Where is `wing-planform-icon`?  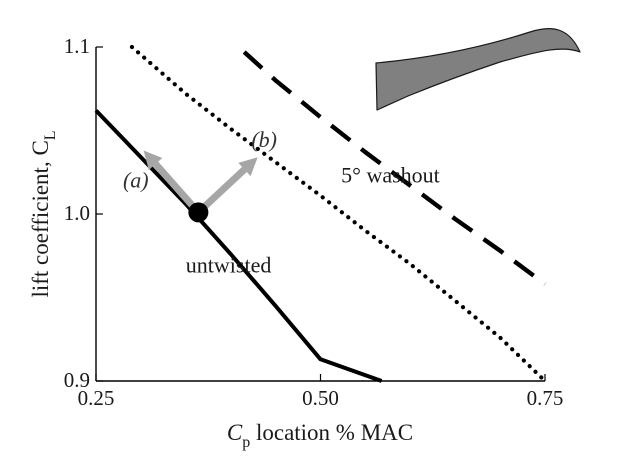 wing-planform-icon is located at coordinates (478, 69).